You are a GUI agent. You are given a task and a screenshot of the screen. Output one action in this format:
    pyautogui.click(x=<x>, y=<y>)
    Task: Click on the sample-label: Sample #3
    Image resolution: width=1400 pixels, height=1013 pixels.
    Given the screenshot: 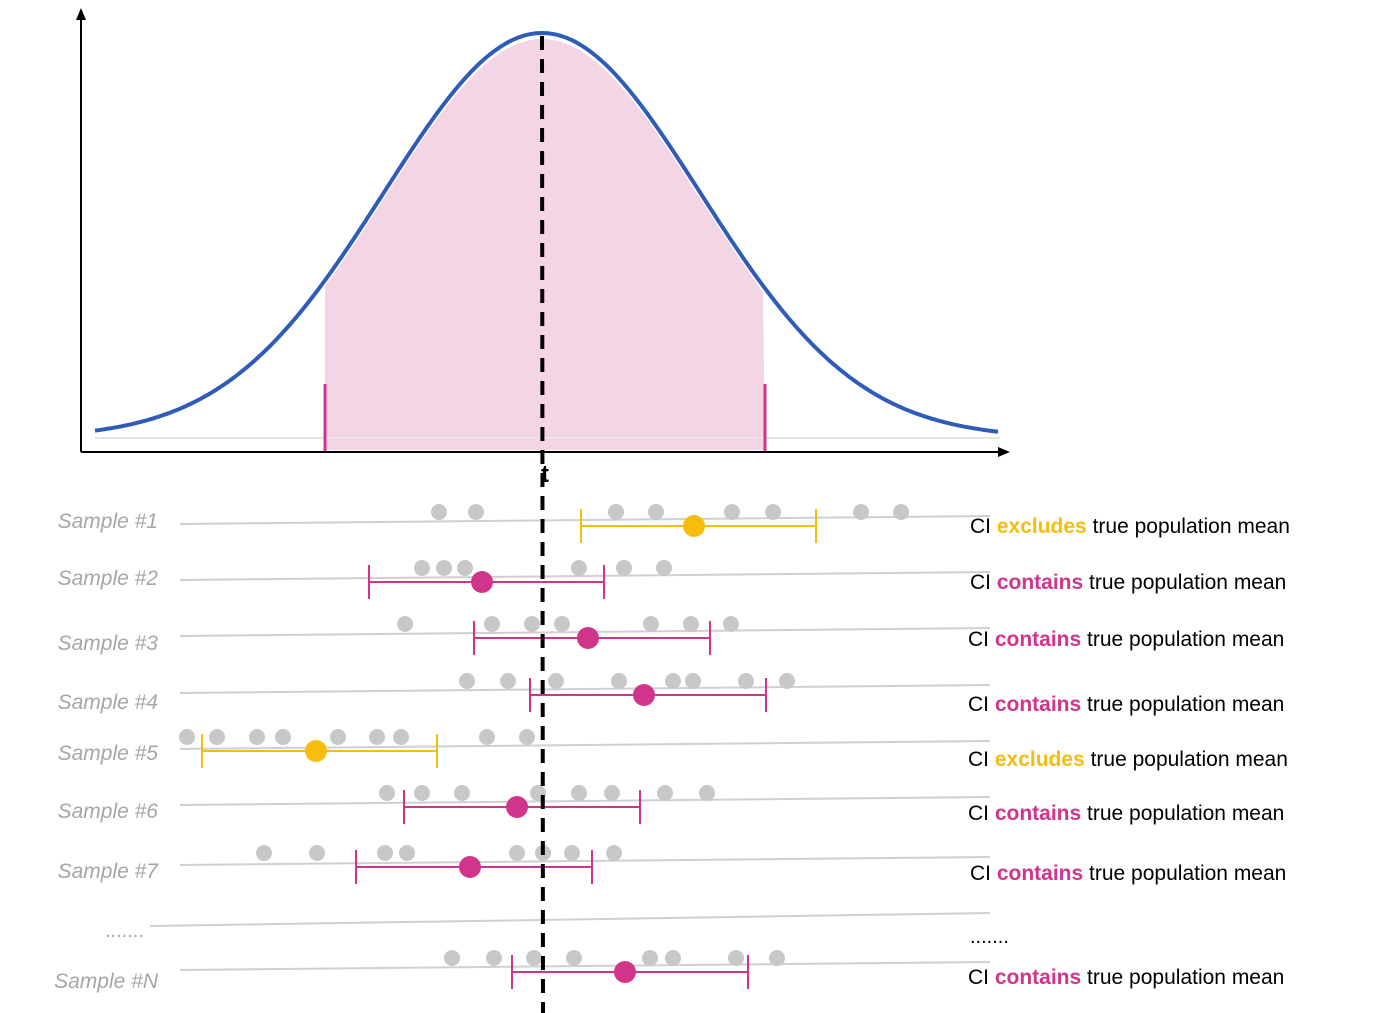 What is the action you would take?
    pyautogui.click(x=108, y=643)
    